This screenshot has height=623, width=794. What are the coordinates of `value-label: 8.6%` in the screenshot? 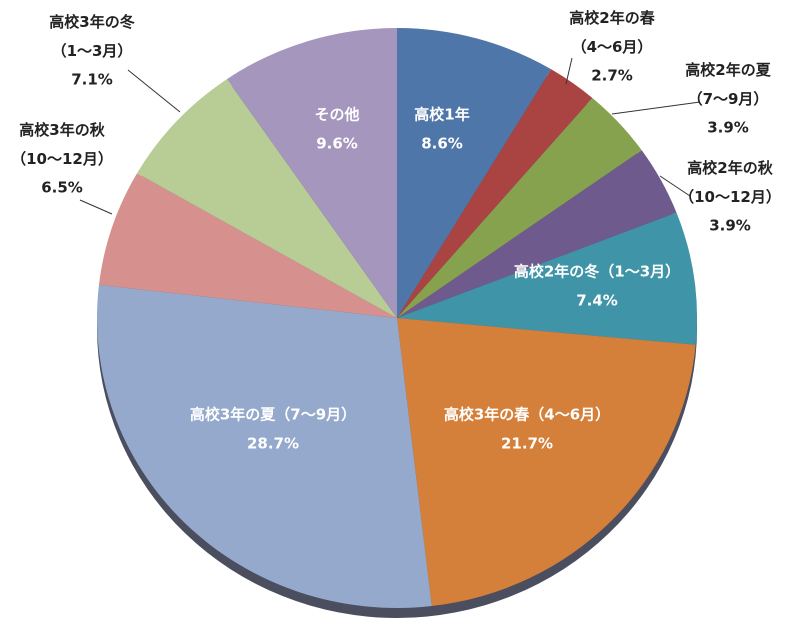 It's located at (442, 144).